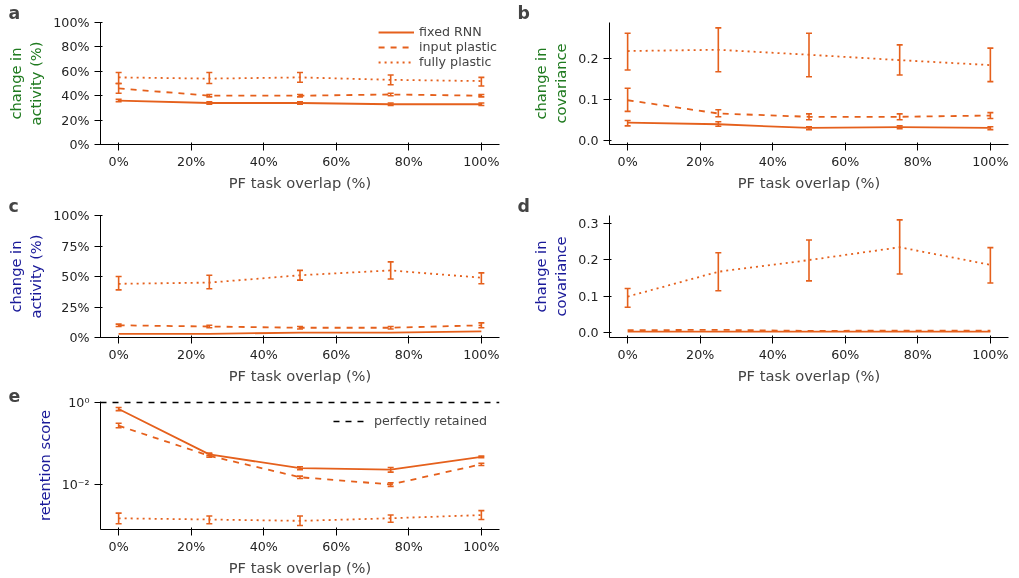 This screenshot has width=1019, height=578. Describe the element at coordinates (523, 205) in the screenshot. I see `chart-title: d` at that location.